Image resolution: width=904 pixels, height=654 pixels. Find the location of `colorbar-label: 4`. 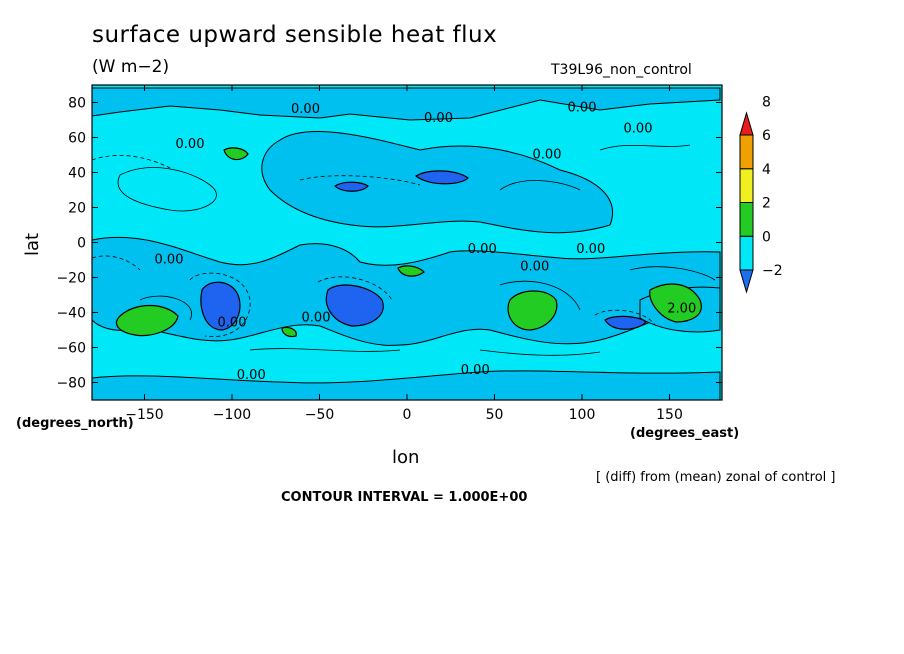

colorbar-label: 4 is located at coordinates (766, 170).